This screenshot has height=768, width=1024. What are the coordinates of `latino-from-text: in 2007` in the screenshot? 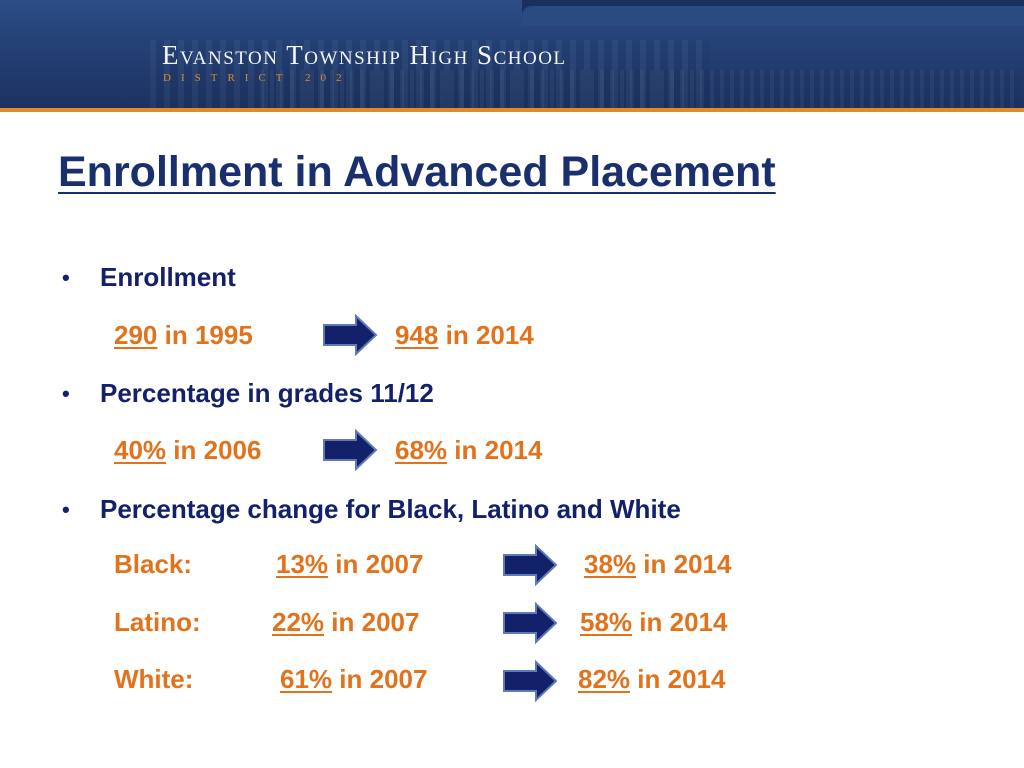 It's located at (375, 622).